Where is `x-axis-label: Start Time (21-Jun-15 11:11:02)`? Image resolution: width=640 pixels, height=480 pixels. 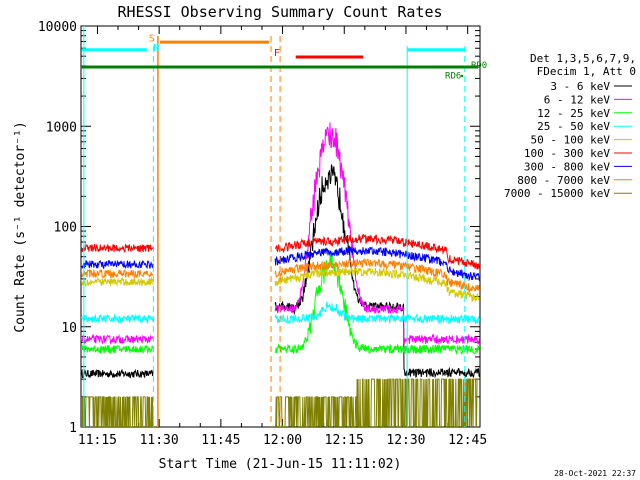 x-axis-label: Start Time (21-Jun-15 11:11:02) is located at coordinates (280, 464).